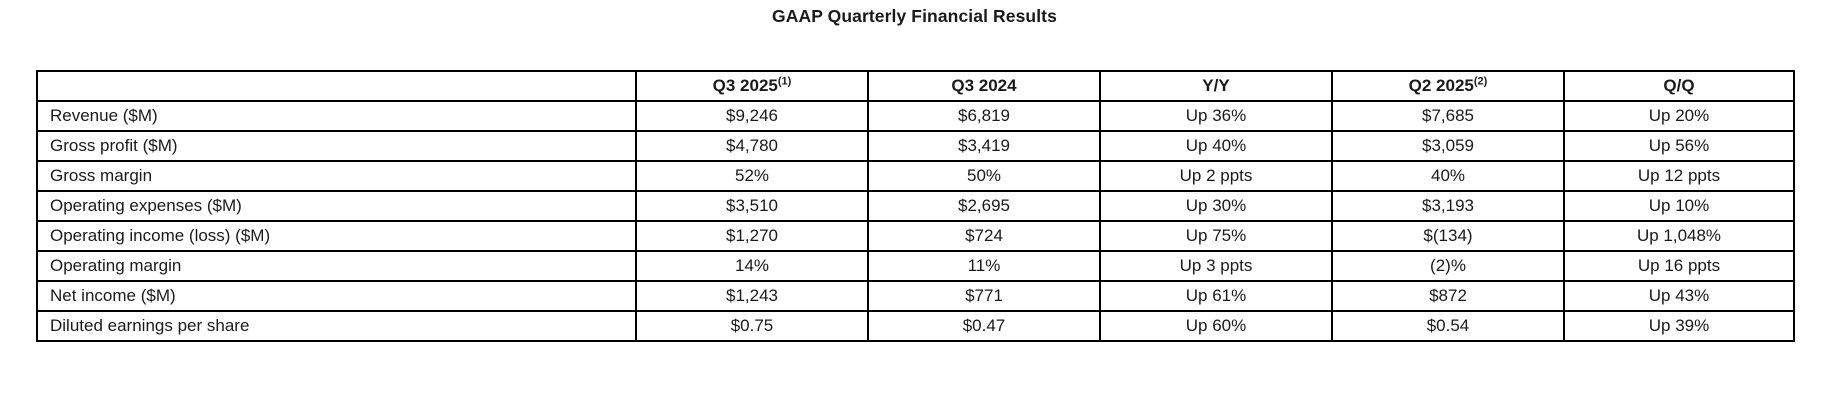 This screenshot has height=420, width=1833. I want to click on cell-value: $3,059, so click(1448, 146).